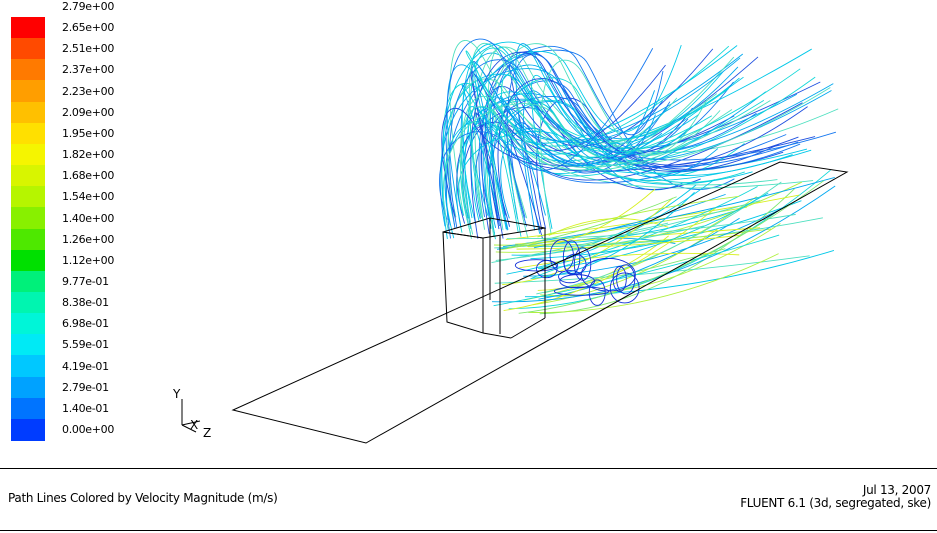 This screenshot has height=533, width=937. Describe the element at coordinates (88, 218) in the screenshot. I see `legend-tick-label: 1.40e+00` at that location.